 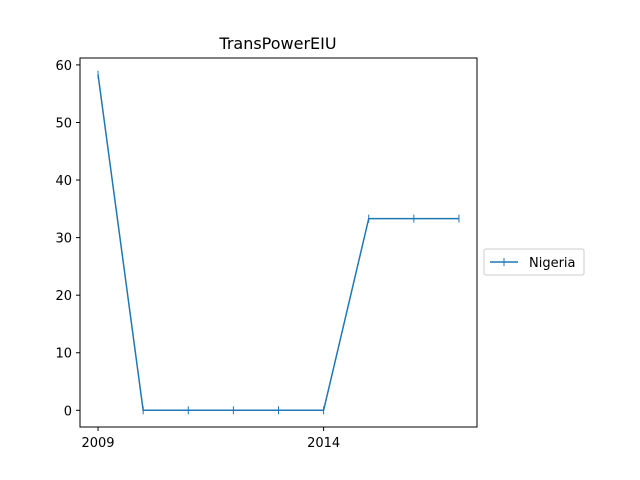 I want to click on x-tick-label: 2009, so click(x=97, y=443).